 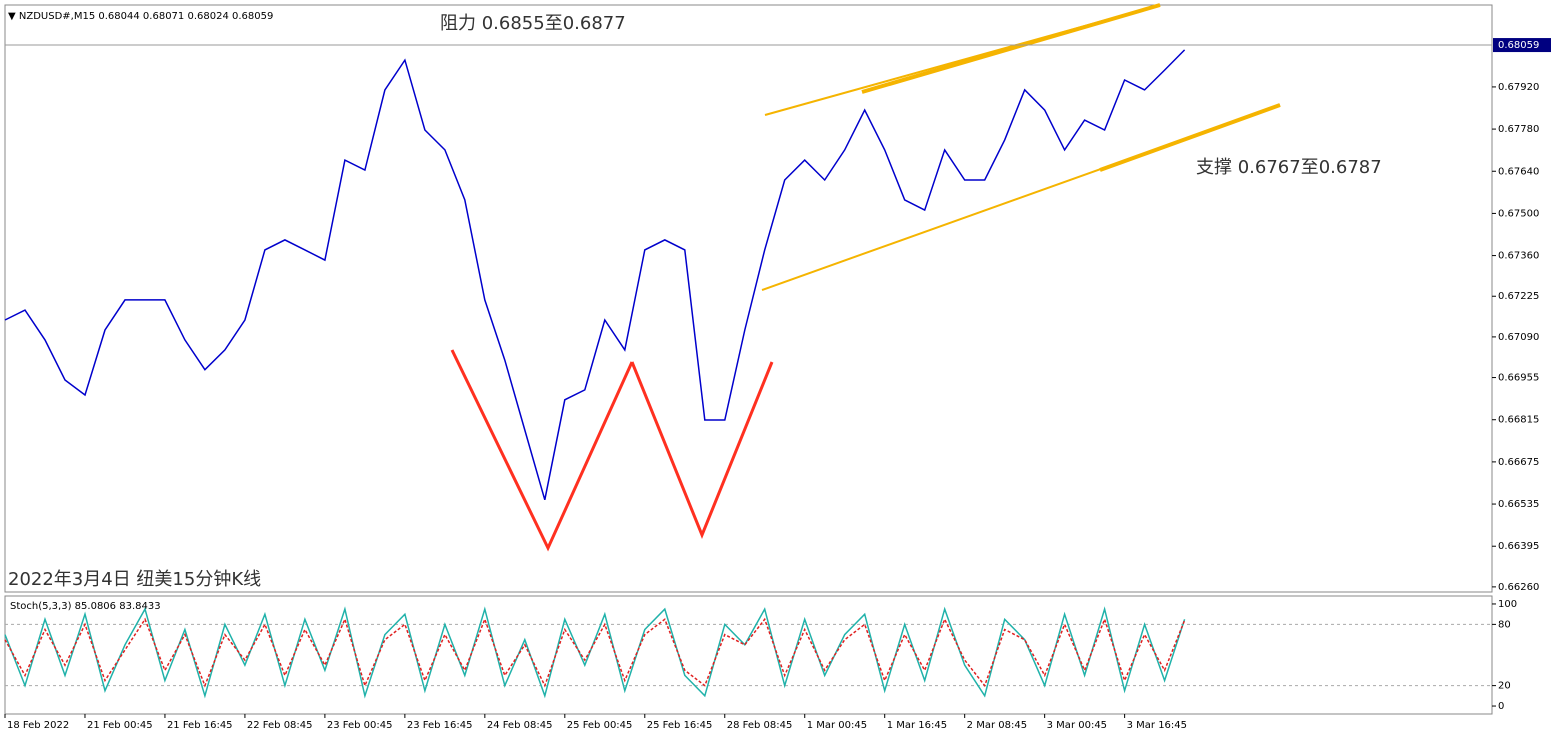 What do you see at coordinates (207, 16) in the screenshot?
I see `low: 0.68024` at bounding box center [207, 16].